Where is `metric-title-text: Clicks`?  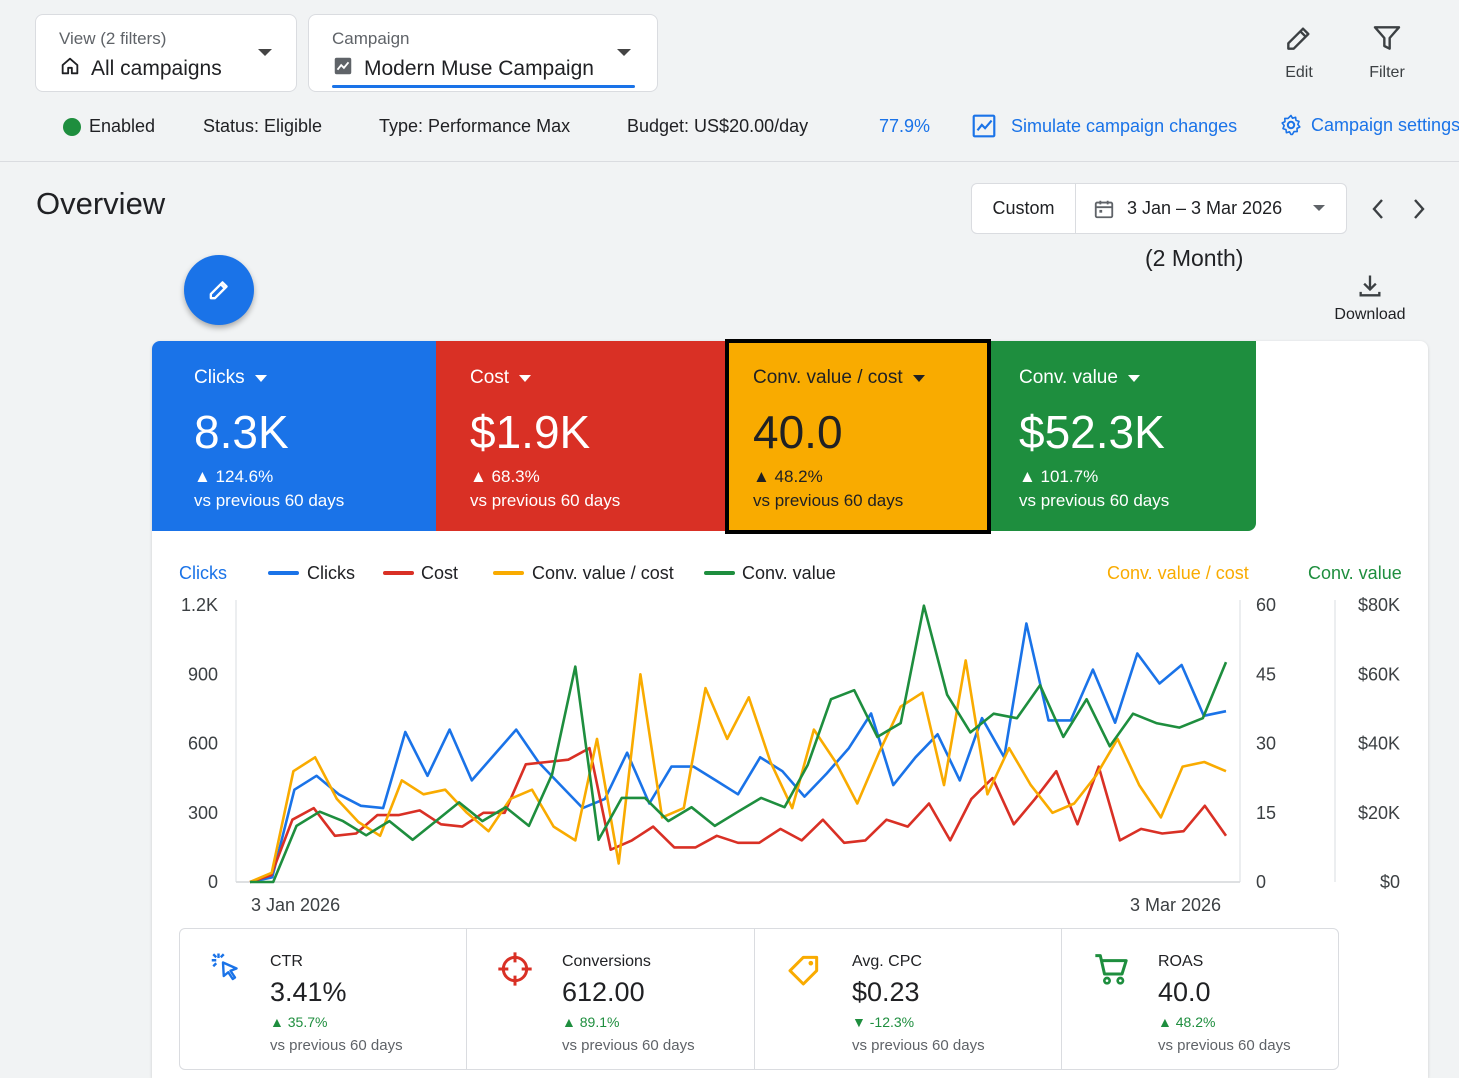
metric-title-text: Clicks is located at coordinates (219, 377).